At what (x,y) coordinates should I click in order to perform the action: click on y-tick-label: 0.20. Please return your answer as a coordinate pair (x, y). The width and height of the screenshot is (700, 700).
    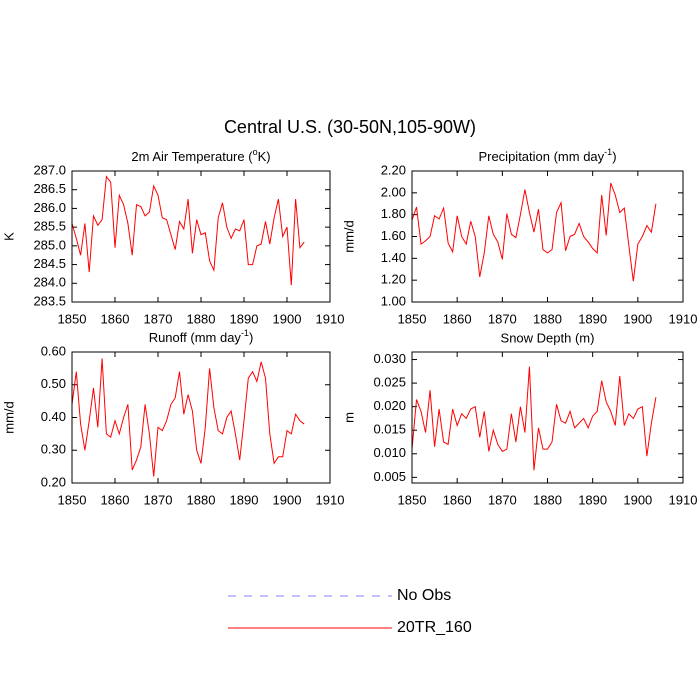
    Looking at the image, I should click on (53, 481).